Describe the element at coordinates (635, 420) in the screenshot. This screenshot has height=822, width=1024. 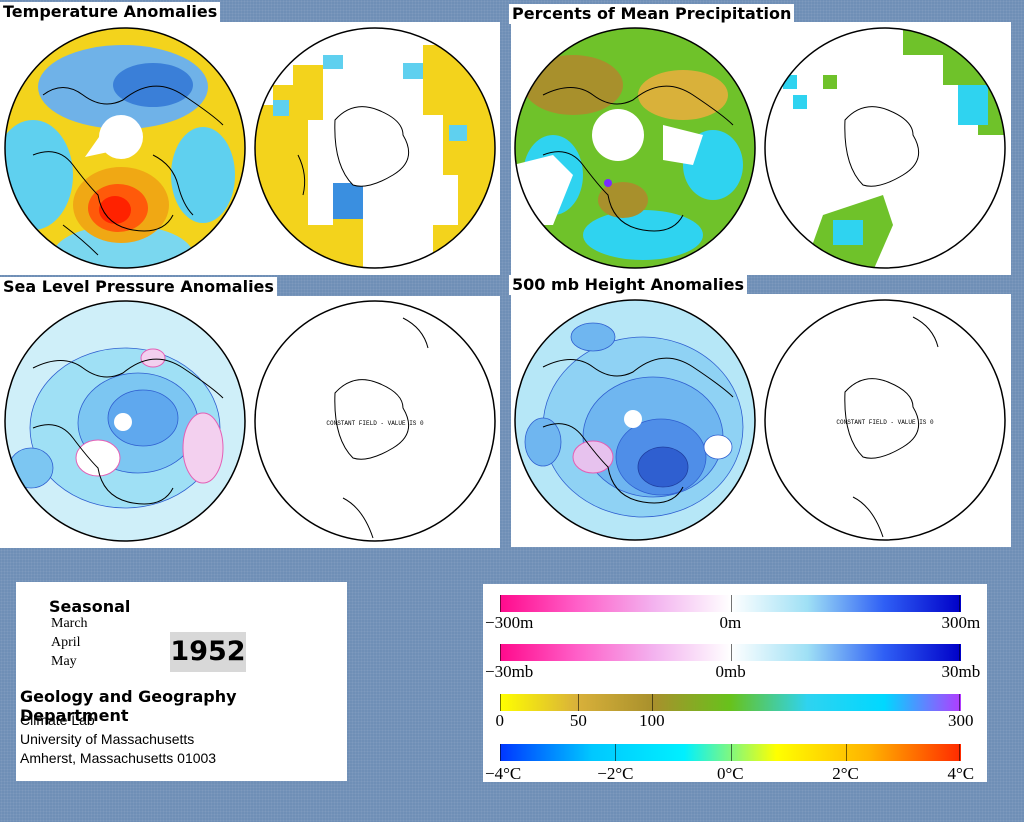
I see `height-north-globe` at that location.